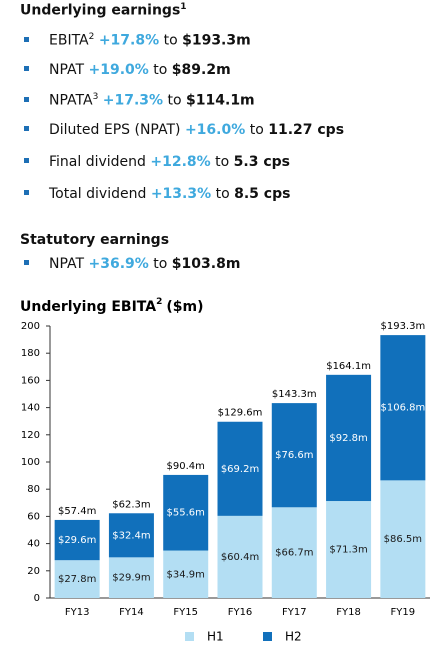  Describe the element at coordinates (215, 130) in the screenshot. I see `item-change: +16.0%` at that location.